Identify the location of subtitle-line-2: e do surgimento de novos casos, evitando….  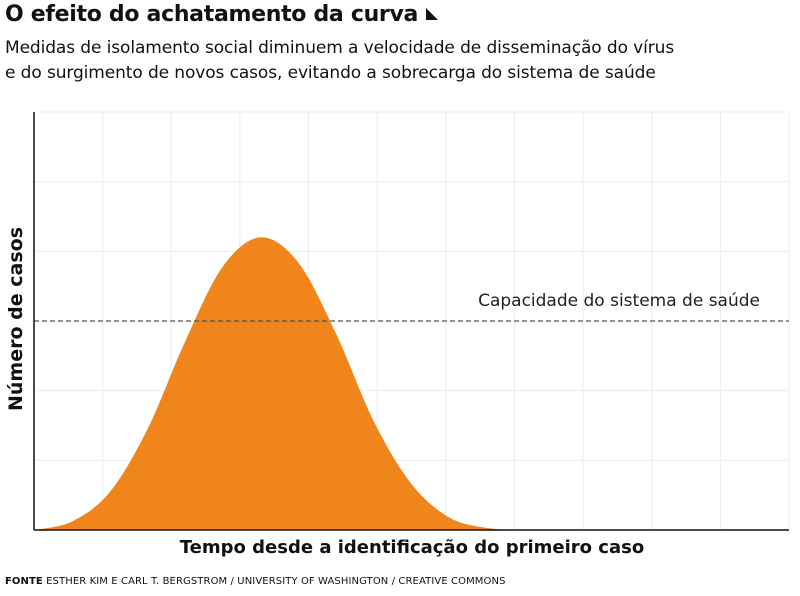
(330, 73).